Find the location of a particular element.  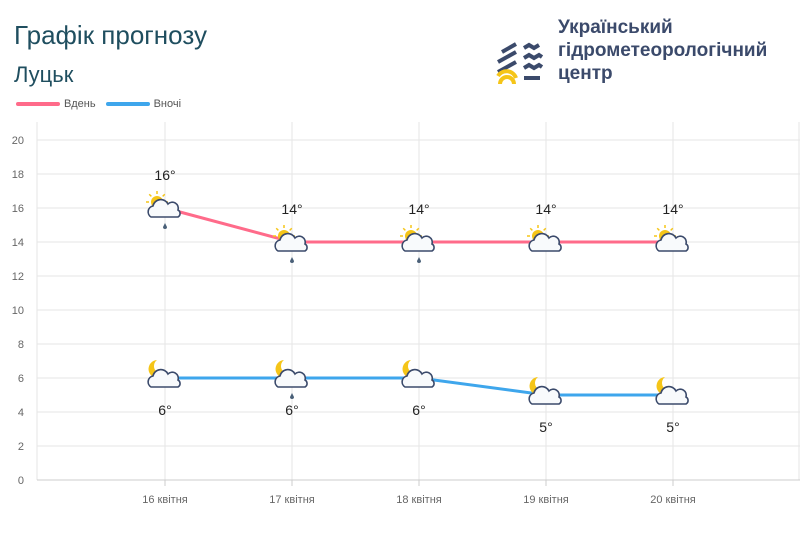

x-tick-label: 16 квітня is located at coordinates (165, 500).